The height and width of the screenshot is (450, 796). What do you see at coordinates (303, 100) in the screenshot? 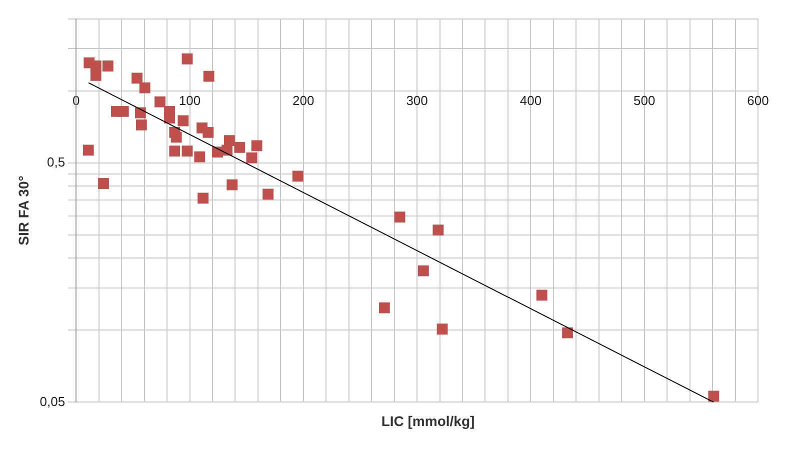
I see `x-tick-label: 200` at bounding box center [303, 100].